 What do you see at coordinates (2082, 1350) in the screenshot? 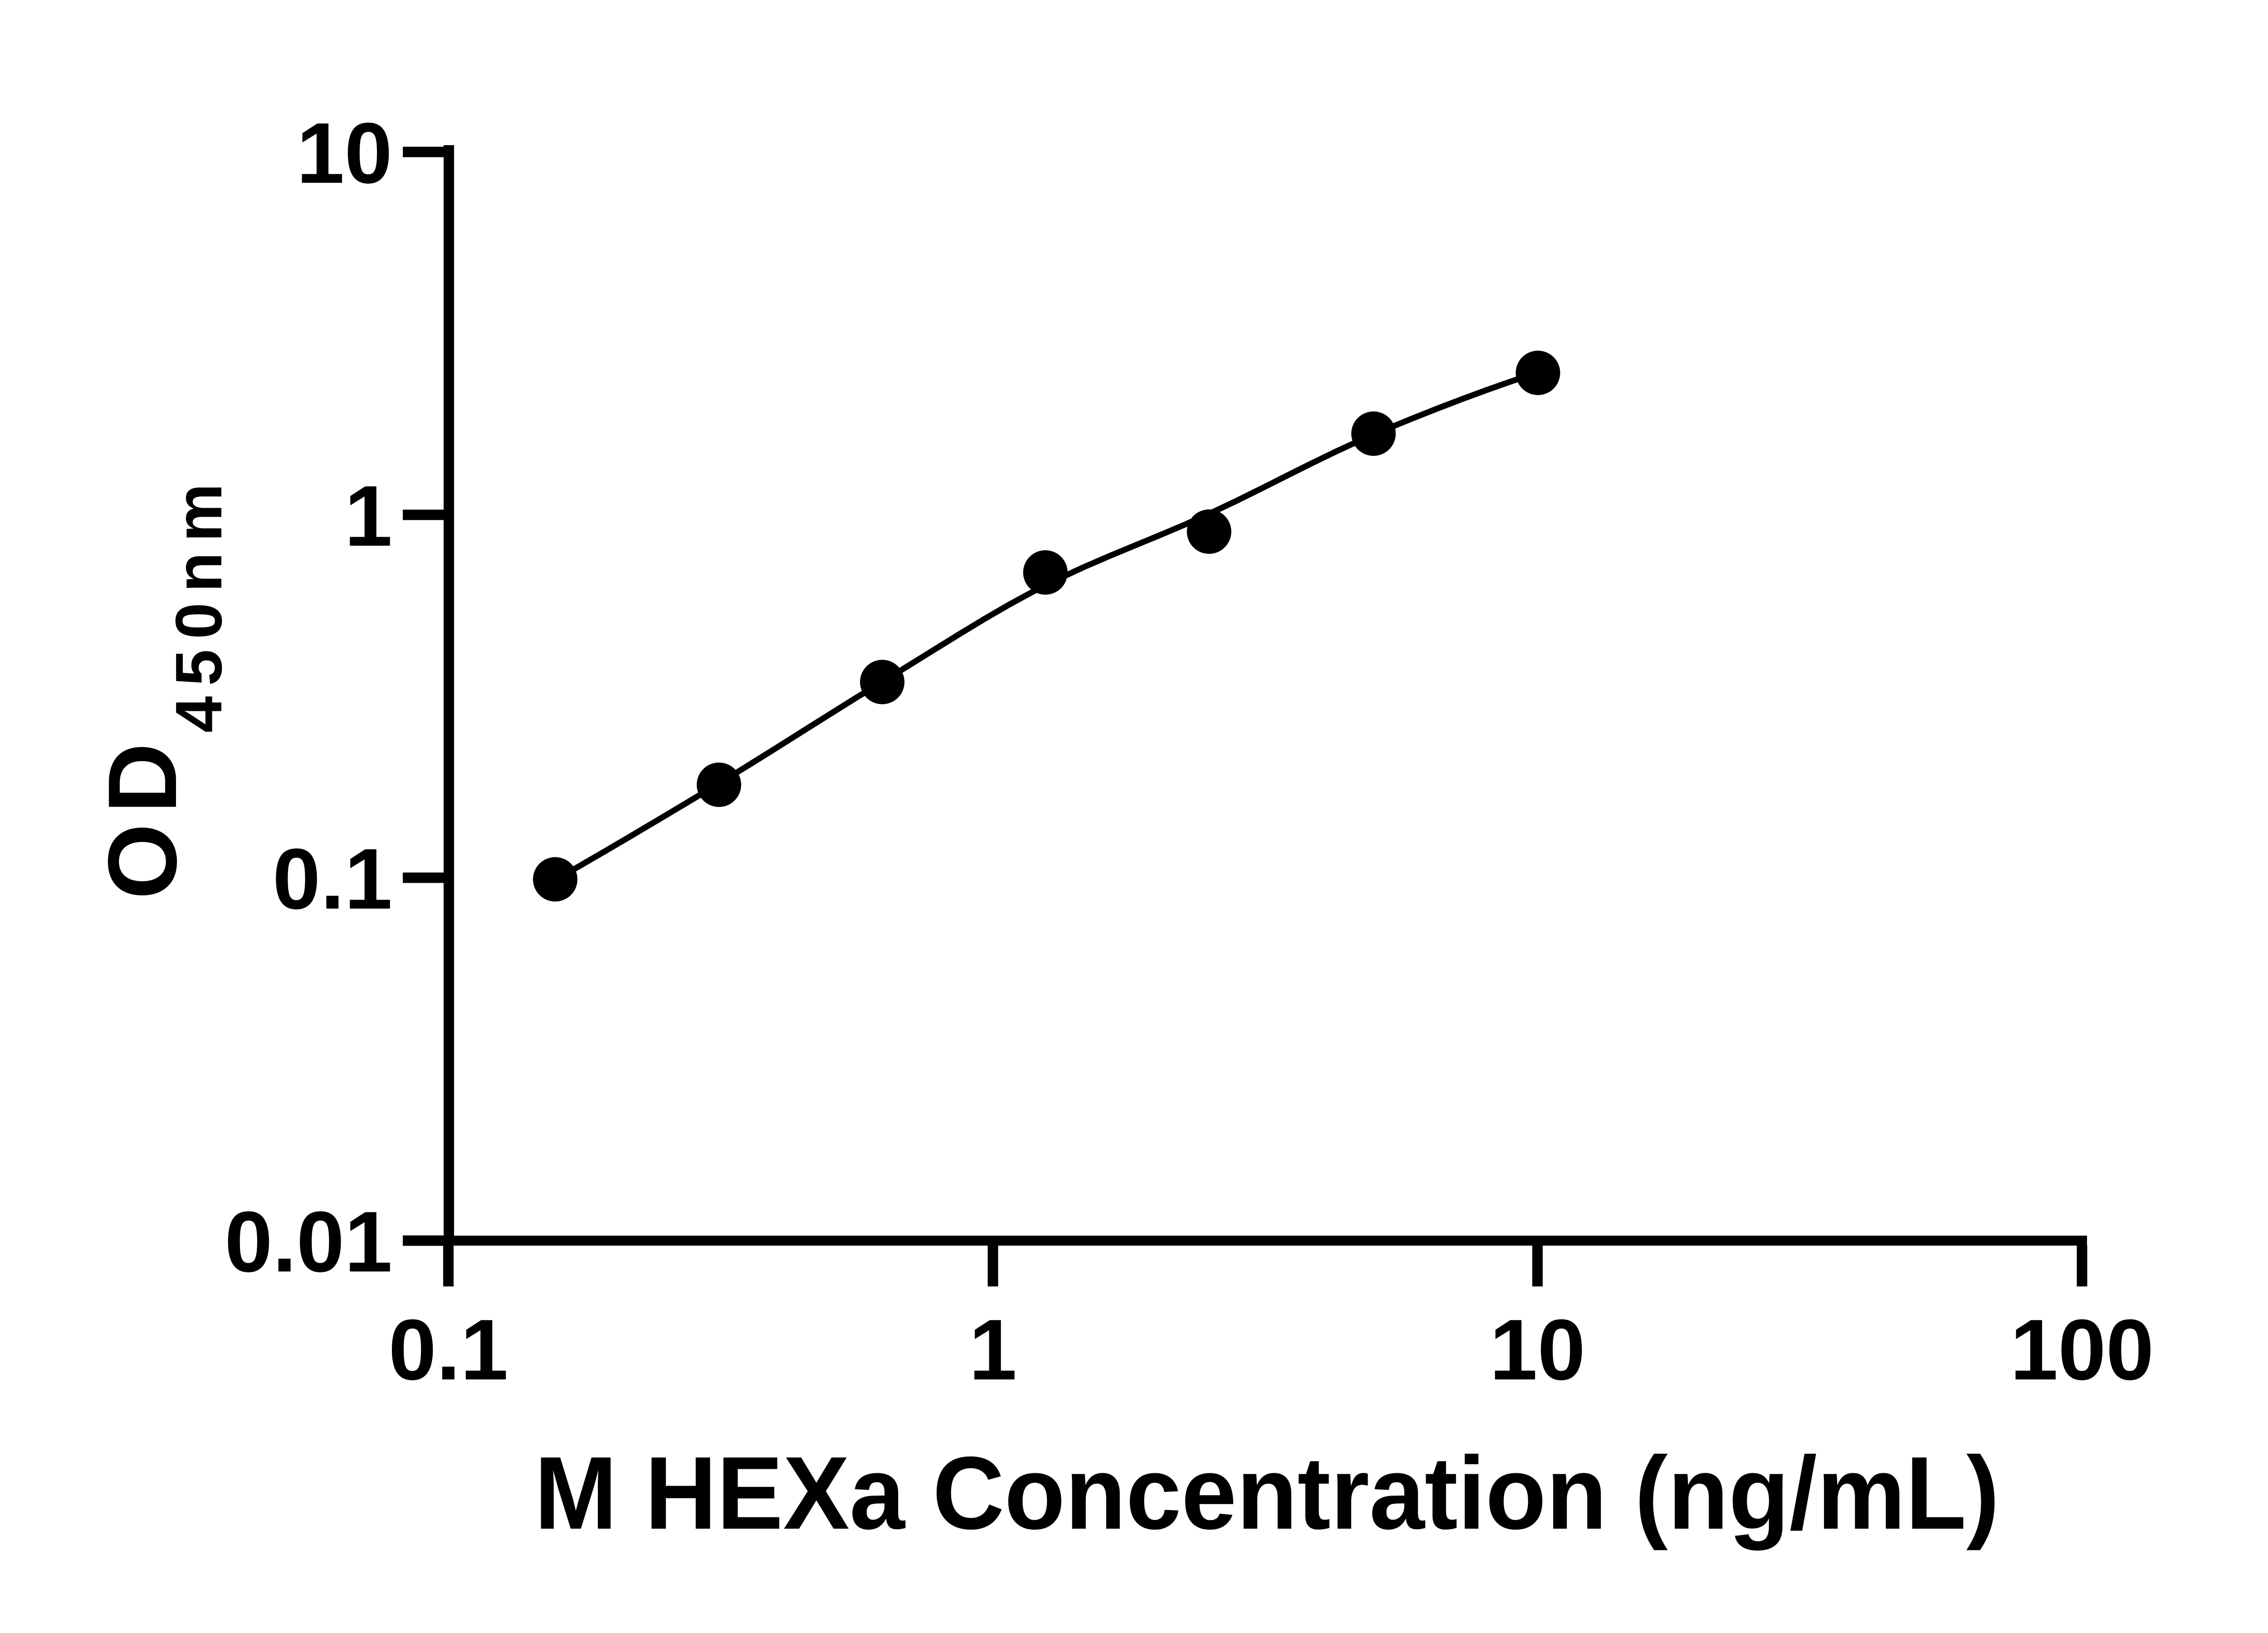
I see `svg-text: 100` at bounding box center [2082, 1350].